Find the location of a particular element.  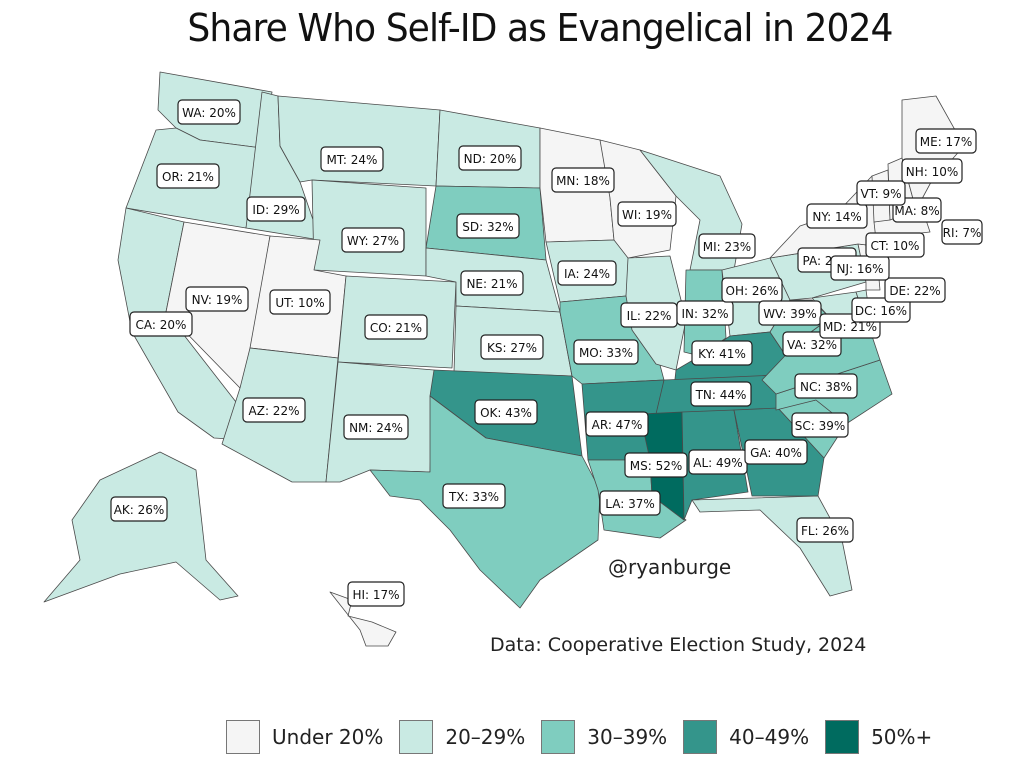

state-label-id: ID: 29% is located at coordinates (276, 209).